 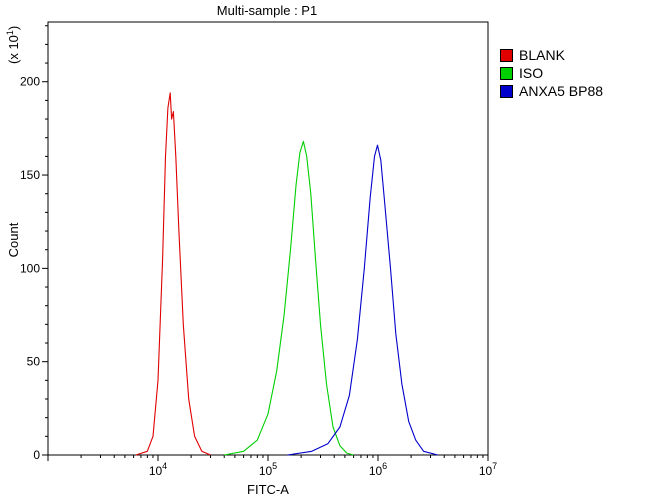 I want to click on series-line-blank, so click(x=173, y=274).